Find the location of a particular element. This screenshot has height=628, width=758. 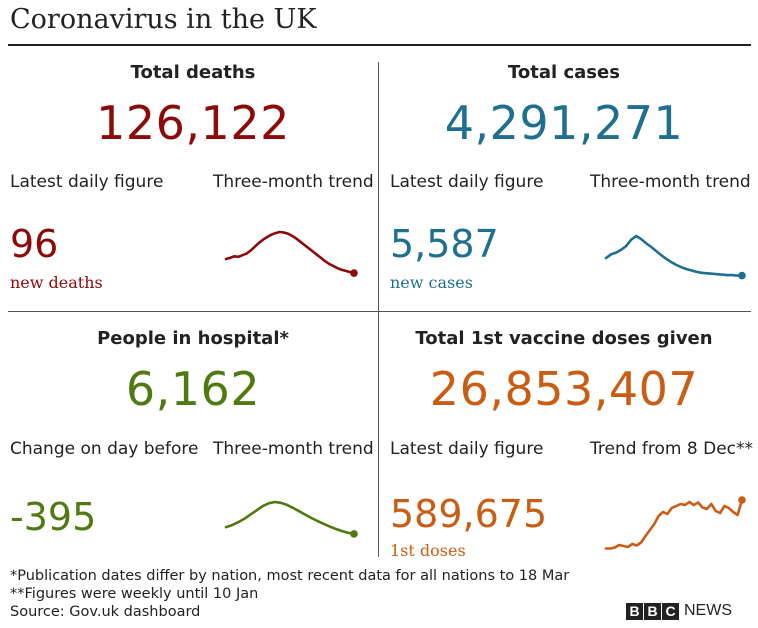

cases-figure: 5,587 is located at coordinates (444, 244).